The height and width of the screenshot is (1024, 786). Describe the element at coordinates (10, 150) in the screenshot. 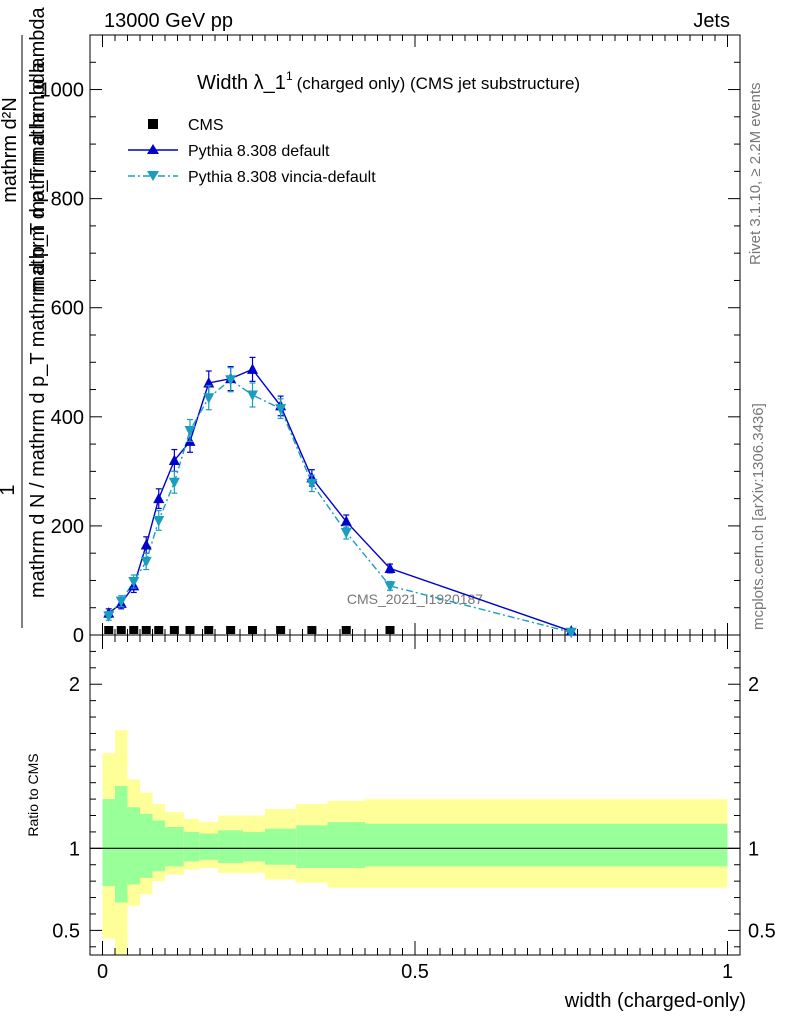

I see `y-label-numerator-top: mathrm d²N` at that location.